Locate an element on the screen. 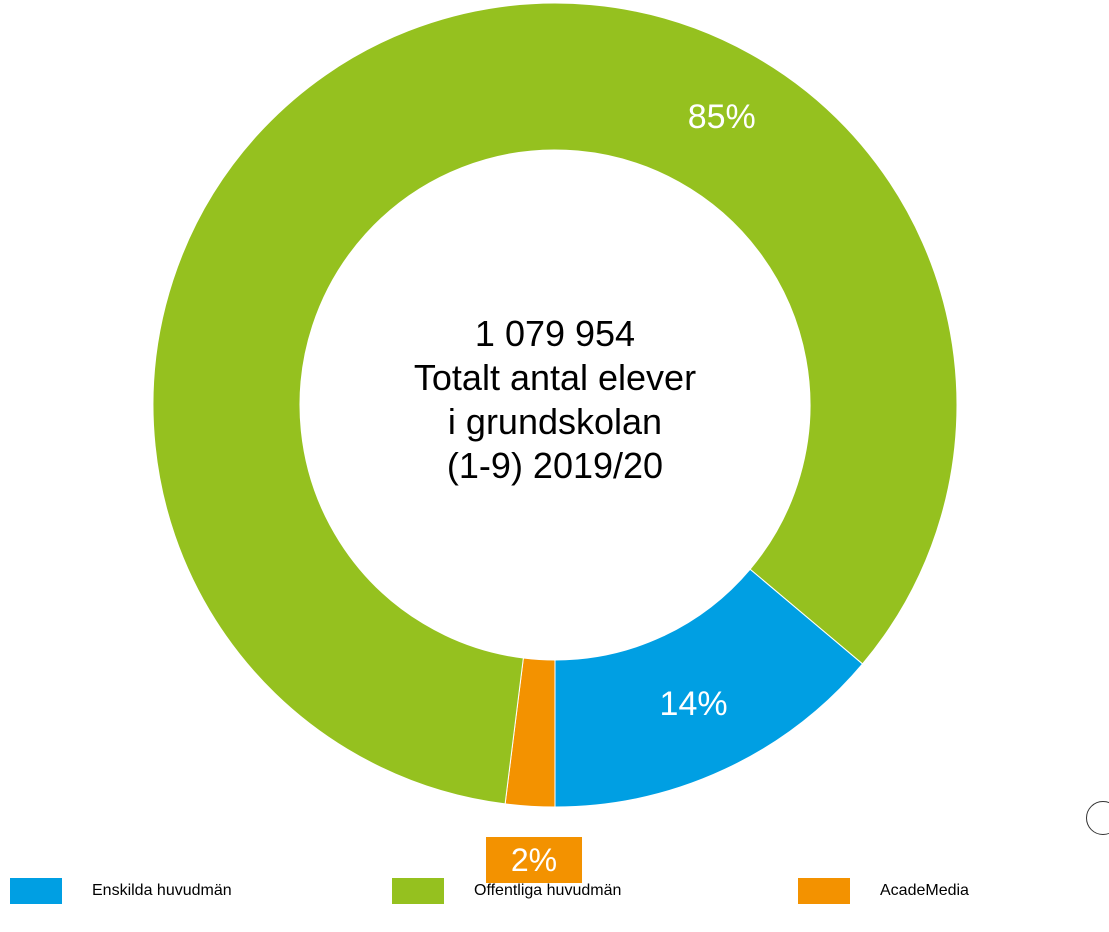 This screenshot has height=932, width=1109. legend-swatch-academedia is located at coordinates (824, 891).